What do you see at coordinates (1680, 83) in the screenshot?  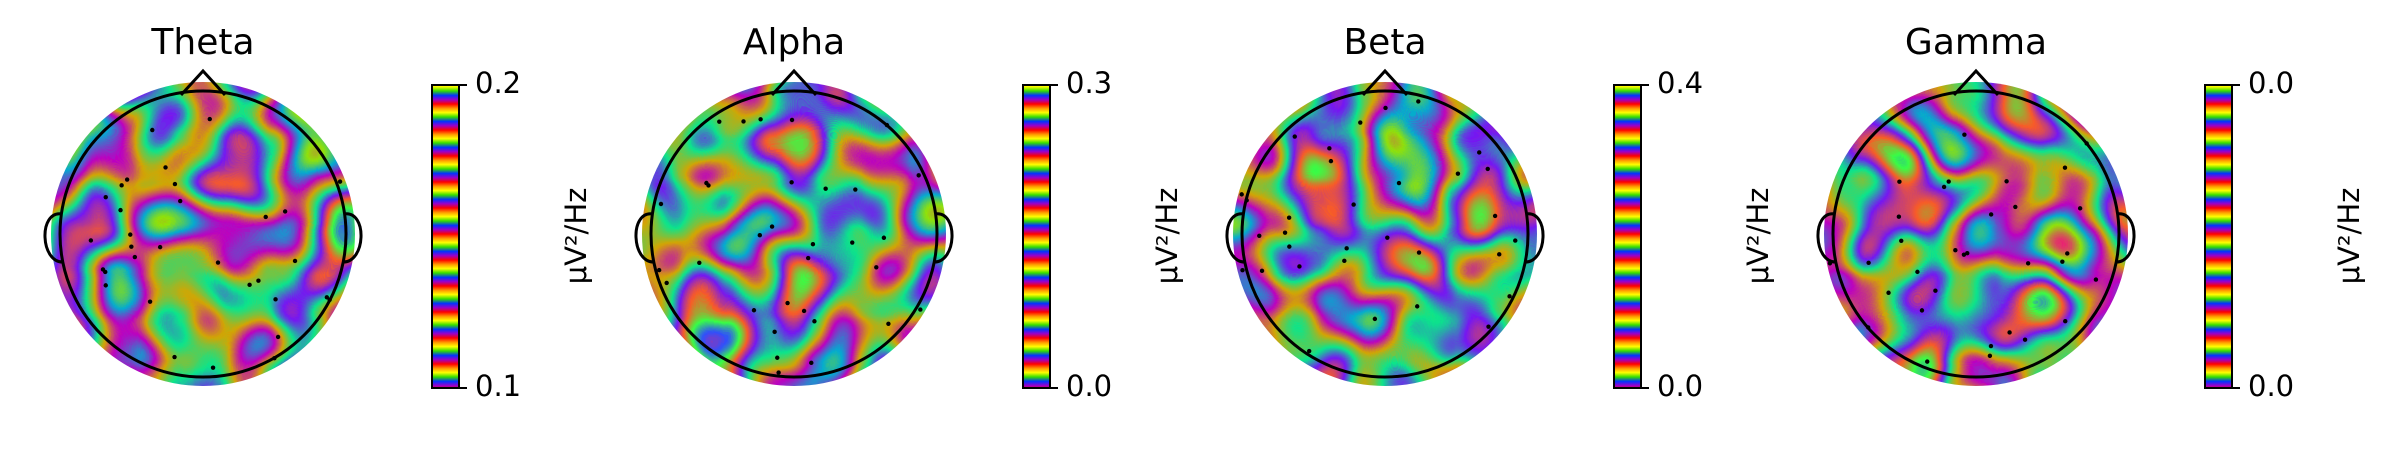 I see `colorbar-tick-label: 0.4` at bounding box center [1680, 83].